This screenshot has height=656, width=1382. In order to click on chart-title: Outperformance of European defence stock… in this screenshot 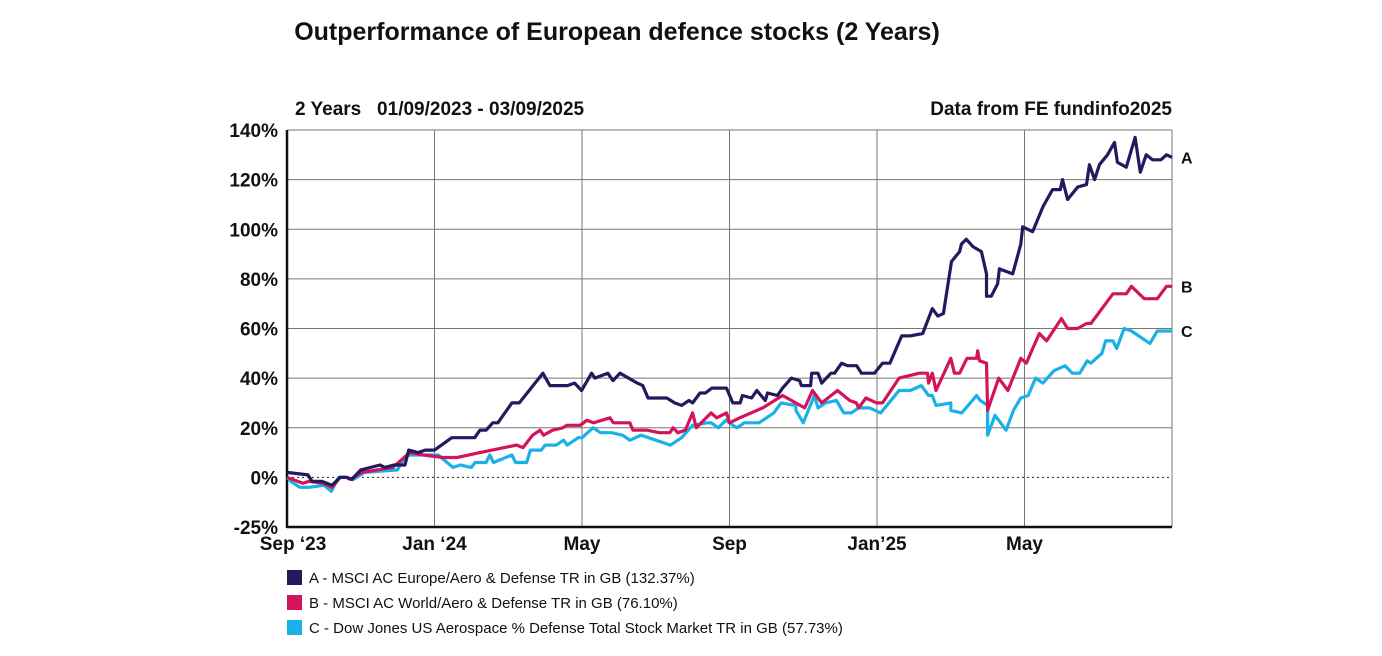, I will do `click(617, 32)`.